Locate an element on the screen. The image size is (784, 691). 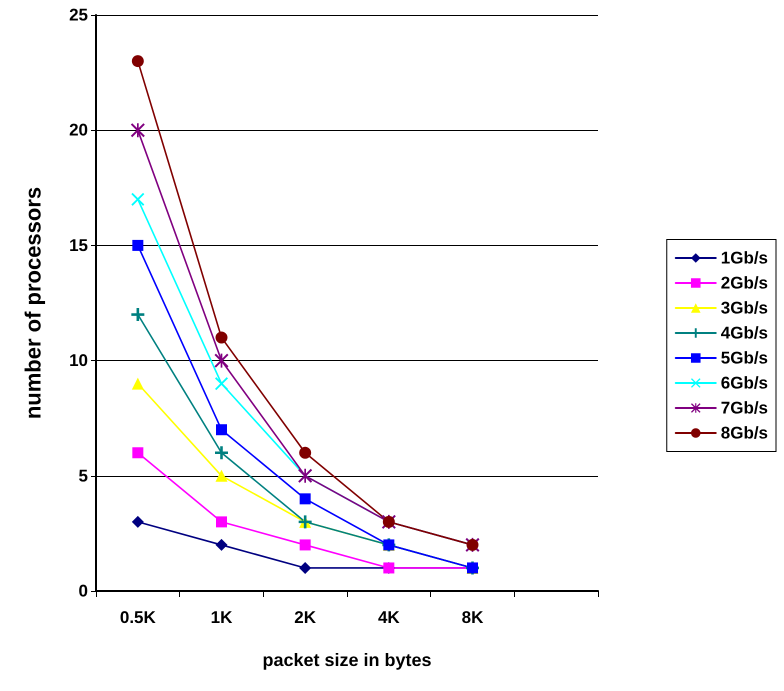
y-tick-label: 25 is located at coordinates (78, 15).